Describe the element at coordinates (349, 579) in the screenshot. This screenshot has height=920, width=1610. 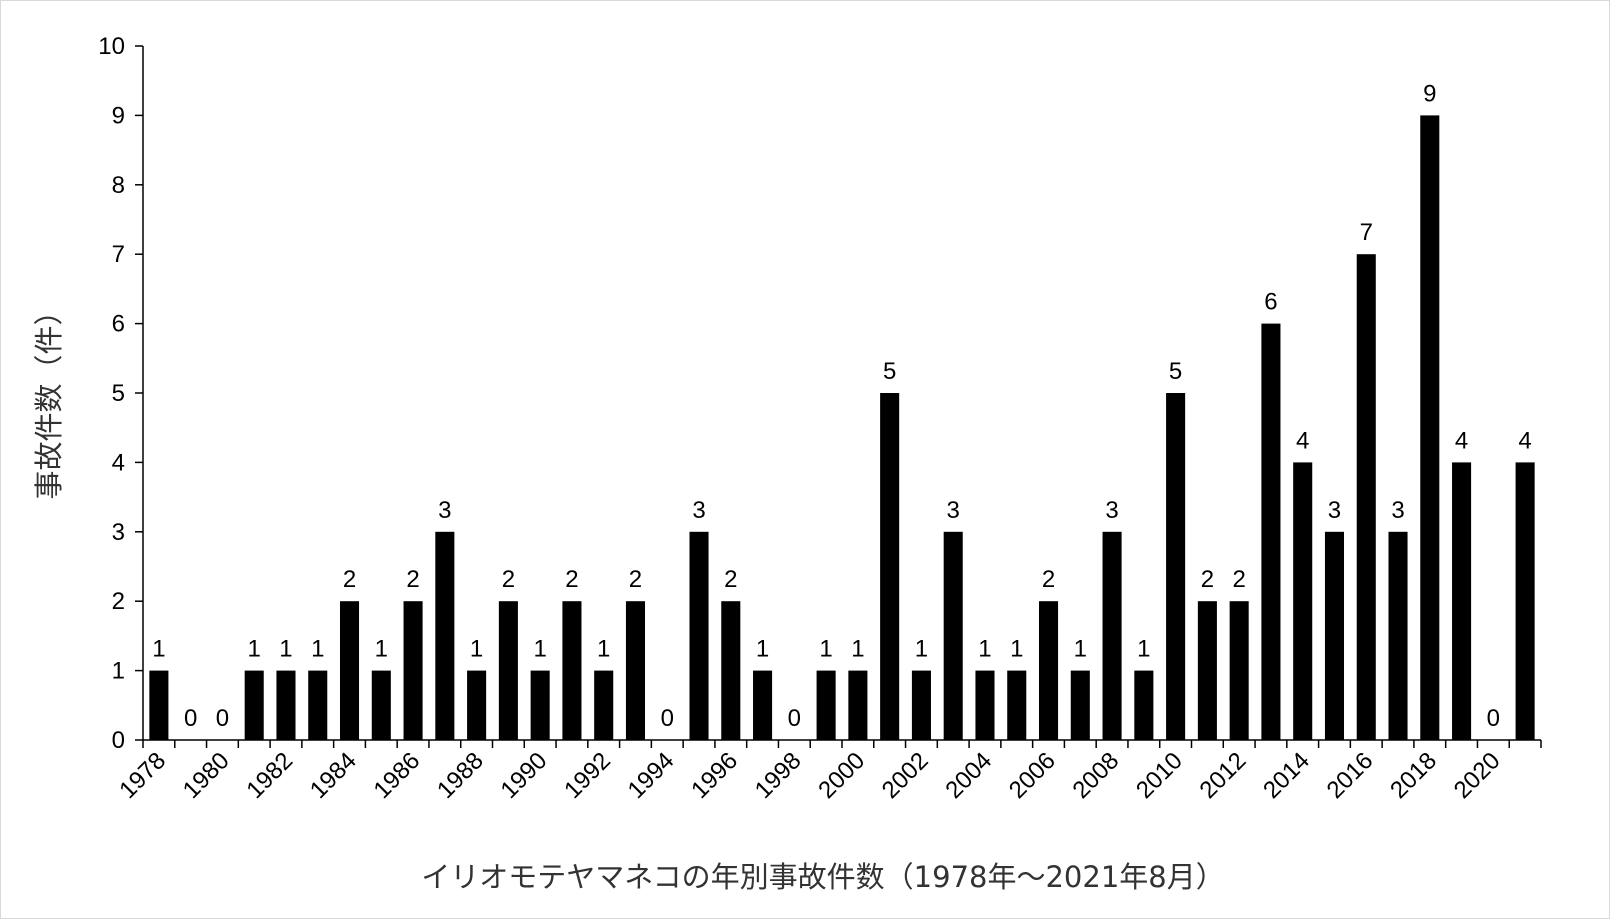
I see `data-label-1984: 2` at that location.